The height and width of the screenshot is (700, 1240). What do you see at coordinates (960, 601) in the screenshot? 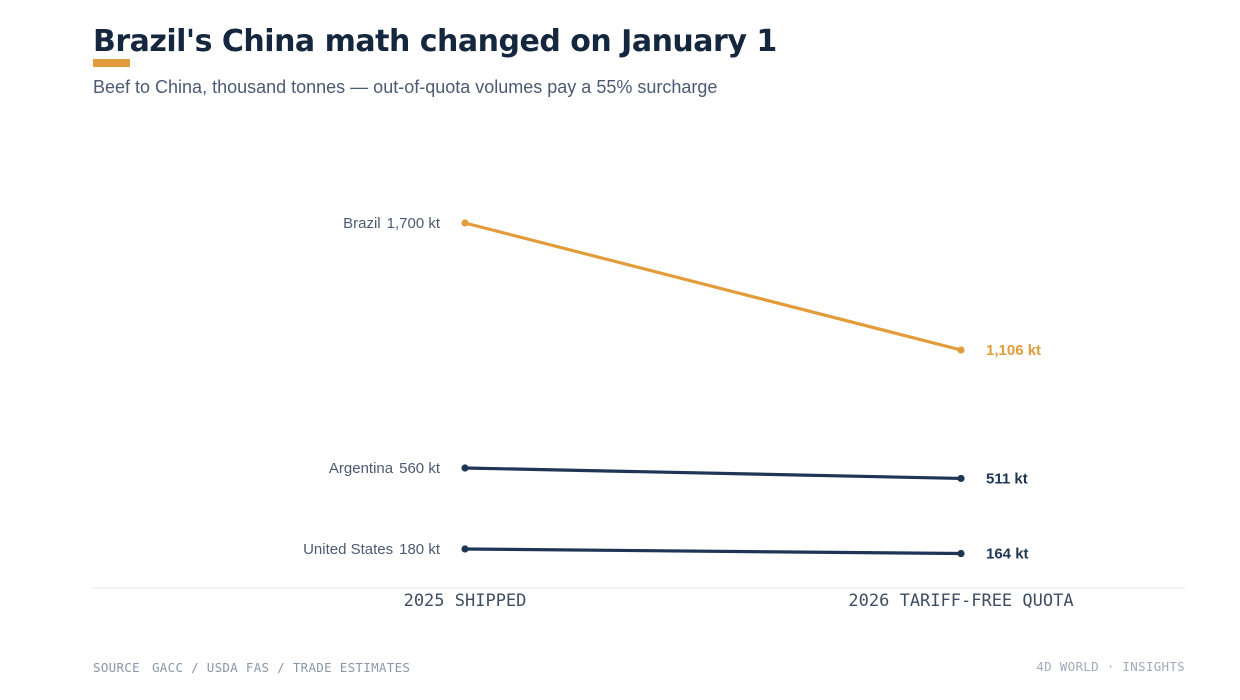
I see `x-axis-label-2026: 2026 TARIFF-FREE QUOTA` at bounding box center [960, 601].